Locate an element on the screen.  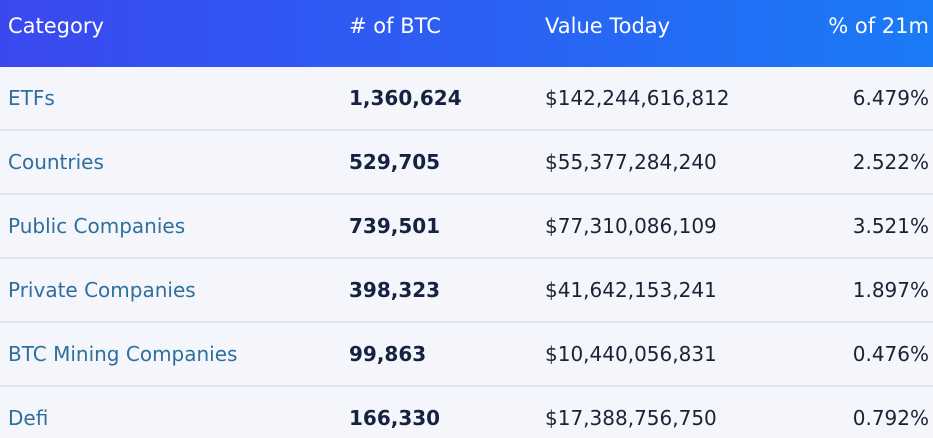
table-row: Defi 166,330 $17,388,756,750 0.792% is located at coordinates (466, 412).